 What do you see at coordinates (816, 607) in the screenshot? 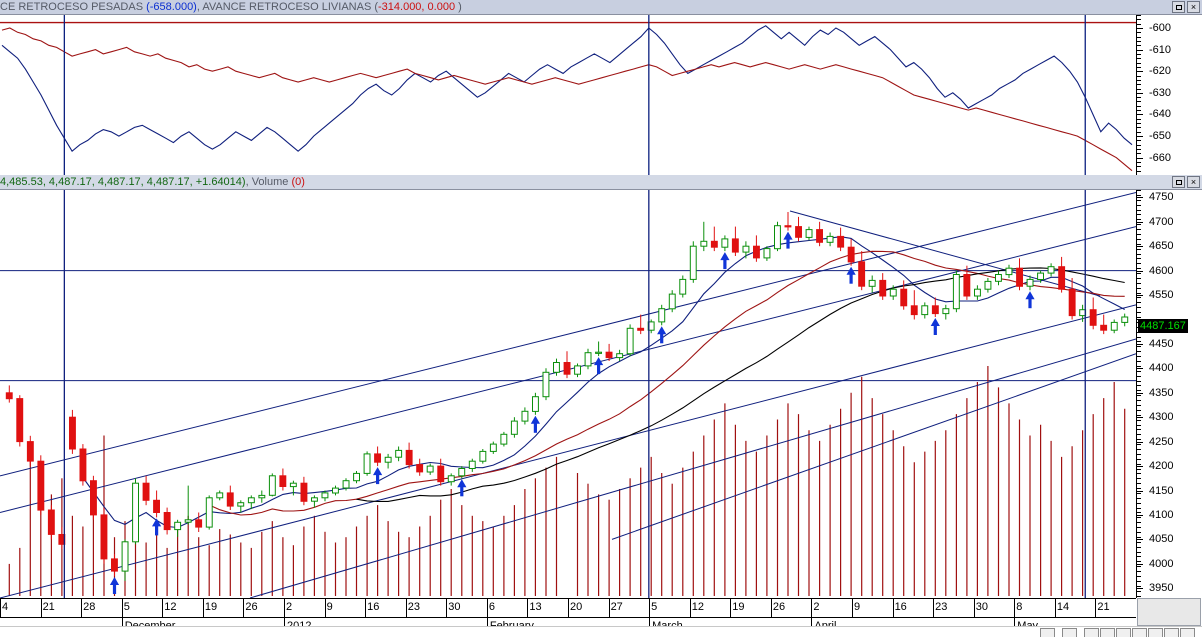
I see `day-tick-label: 2` at bounding box center [816, 607].